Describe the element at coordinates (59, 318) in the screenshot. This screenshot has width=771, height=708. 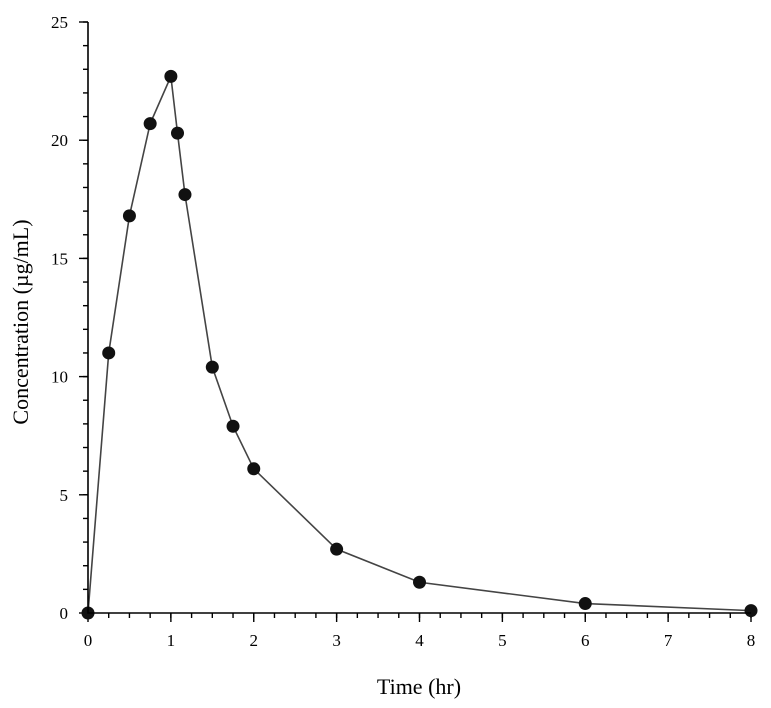
I see `y-tick-labels: 0 5 10 15 20 25` at that location.